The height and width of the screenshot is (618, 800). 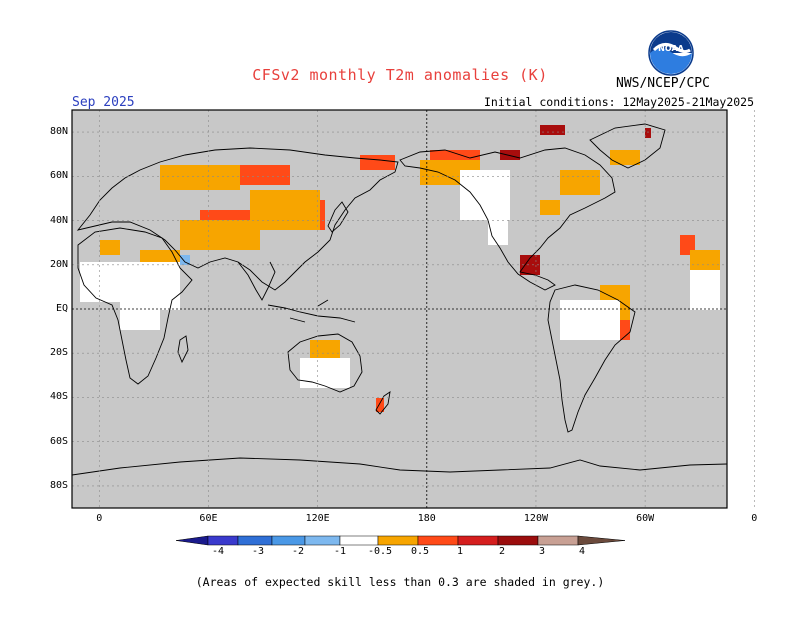 I want to click on coastline-japan, so click(x=338, y=217).